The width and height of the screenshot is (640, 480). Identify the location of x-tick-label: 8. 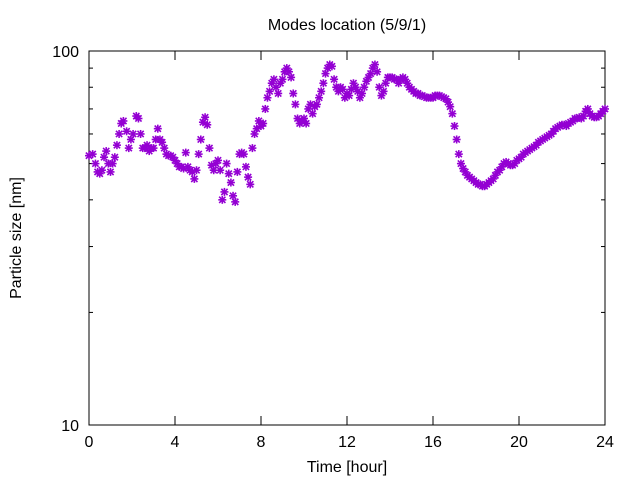
(261, 442).